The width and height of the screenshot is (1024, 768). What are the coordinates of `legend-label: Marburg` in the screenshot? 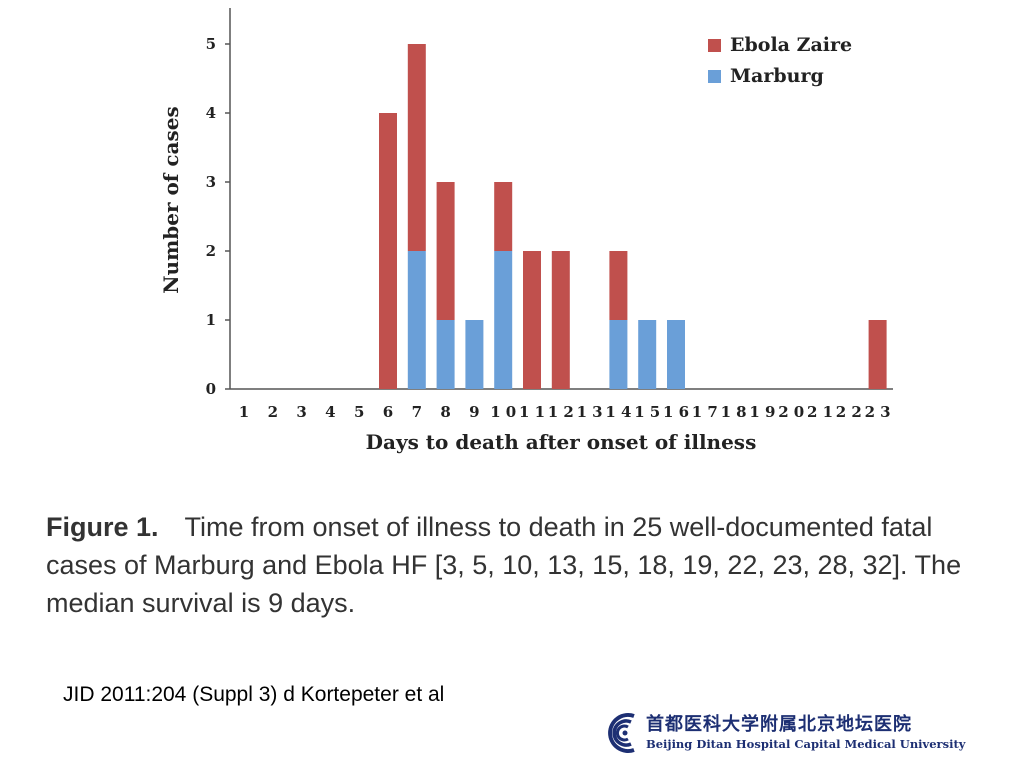 It's located at (777, 76).